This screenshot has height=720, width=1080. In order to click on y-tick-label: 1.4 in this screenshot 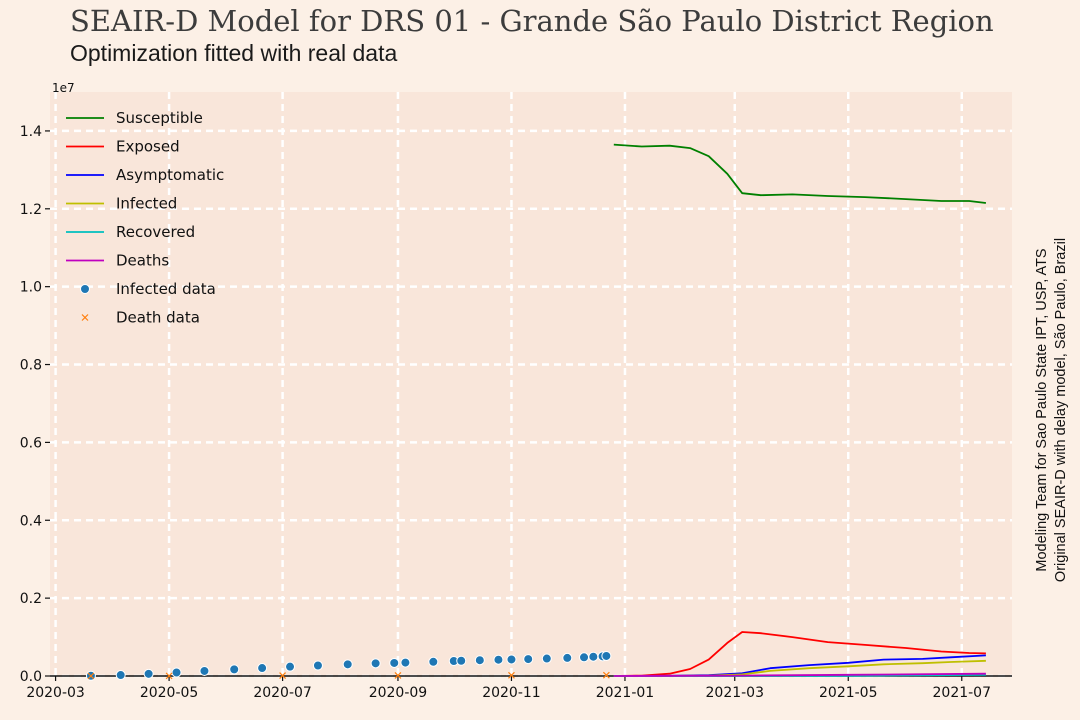, I will do `click(31, 132)`.